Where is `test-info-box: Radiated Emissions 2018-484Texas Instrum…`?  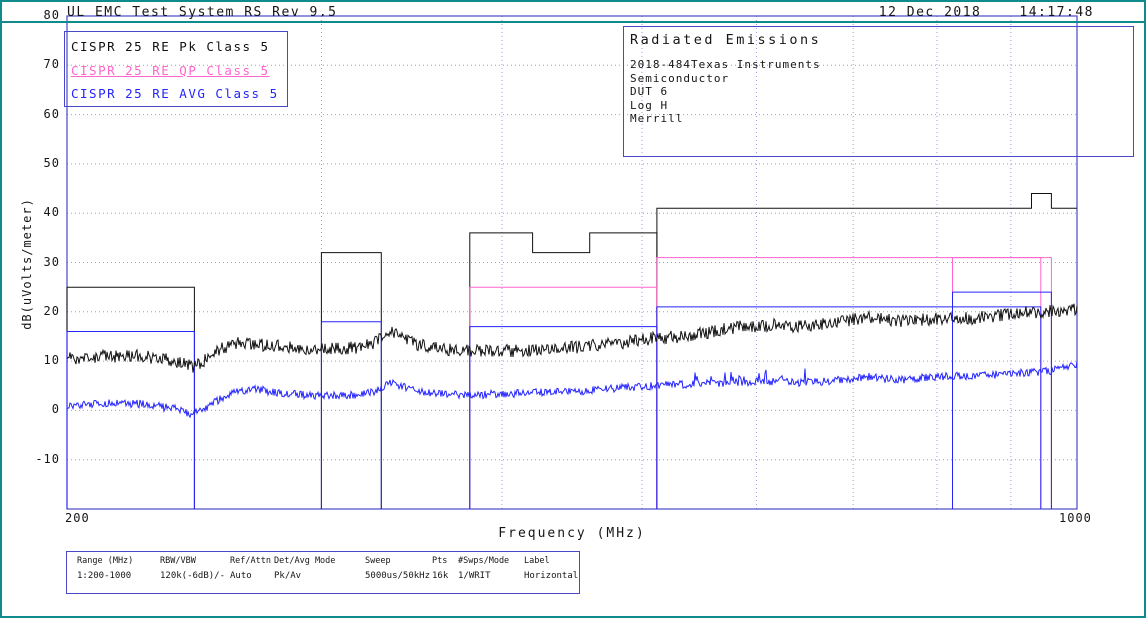
test-info-box: Radiated Emissions 2018-484Texas Instrum… is located at coordinates (878, 91).